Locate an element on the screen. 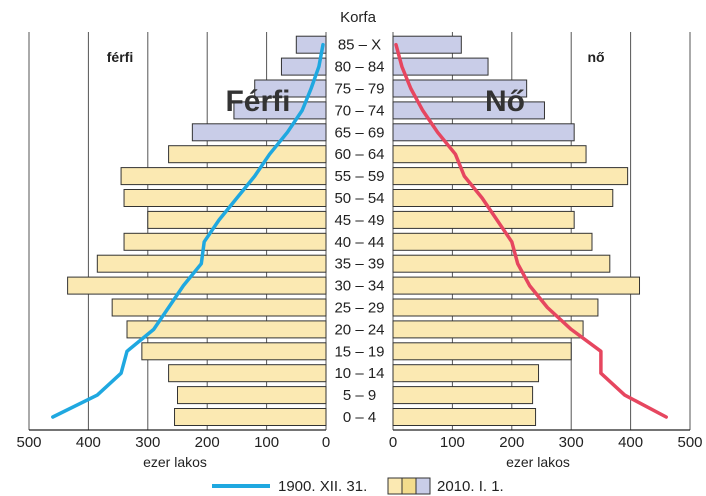  x-axis-label-right: ezer lakos is located at coordinates (538, 462).